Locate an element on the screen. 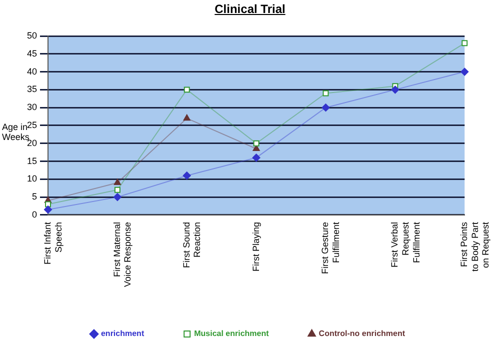  legend-label: Musical enrichment is located at coordinates (232, 333).